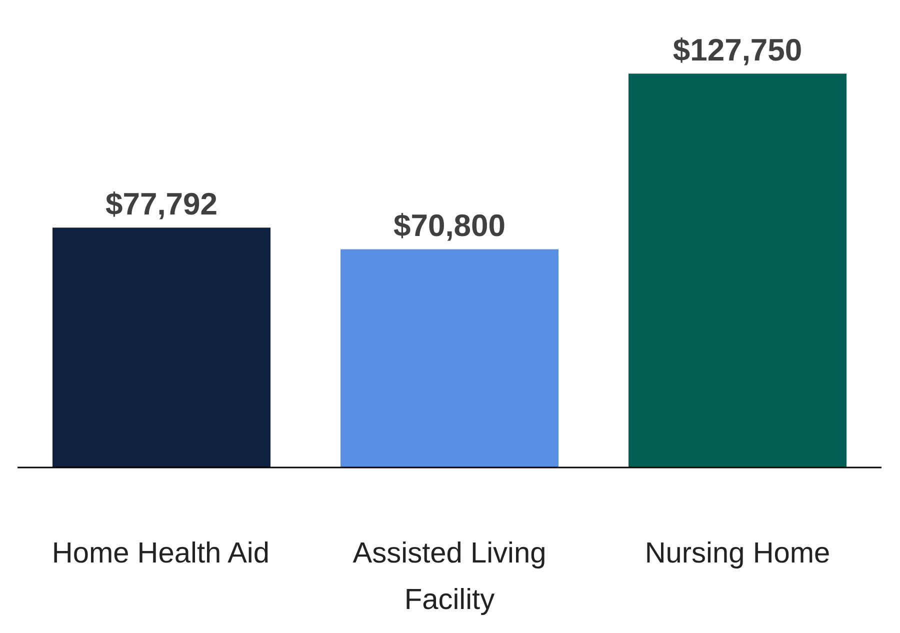 The width and height of the screenshot is (900, 633). Describe the element at coordinates (737, 50) in the screenshot. I see `data-label: $127,750` at that location.